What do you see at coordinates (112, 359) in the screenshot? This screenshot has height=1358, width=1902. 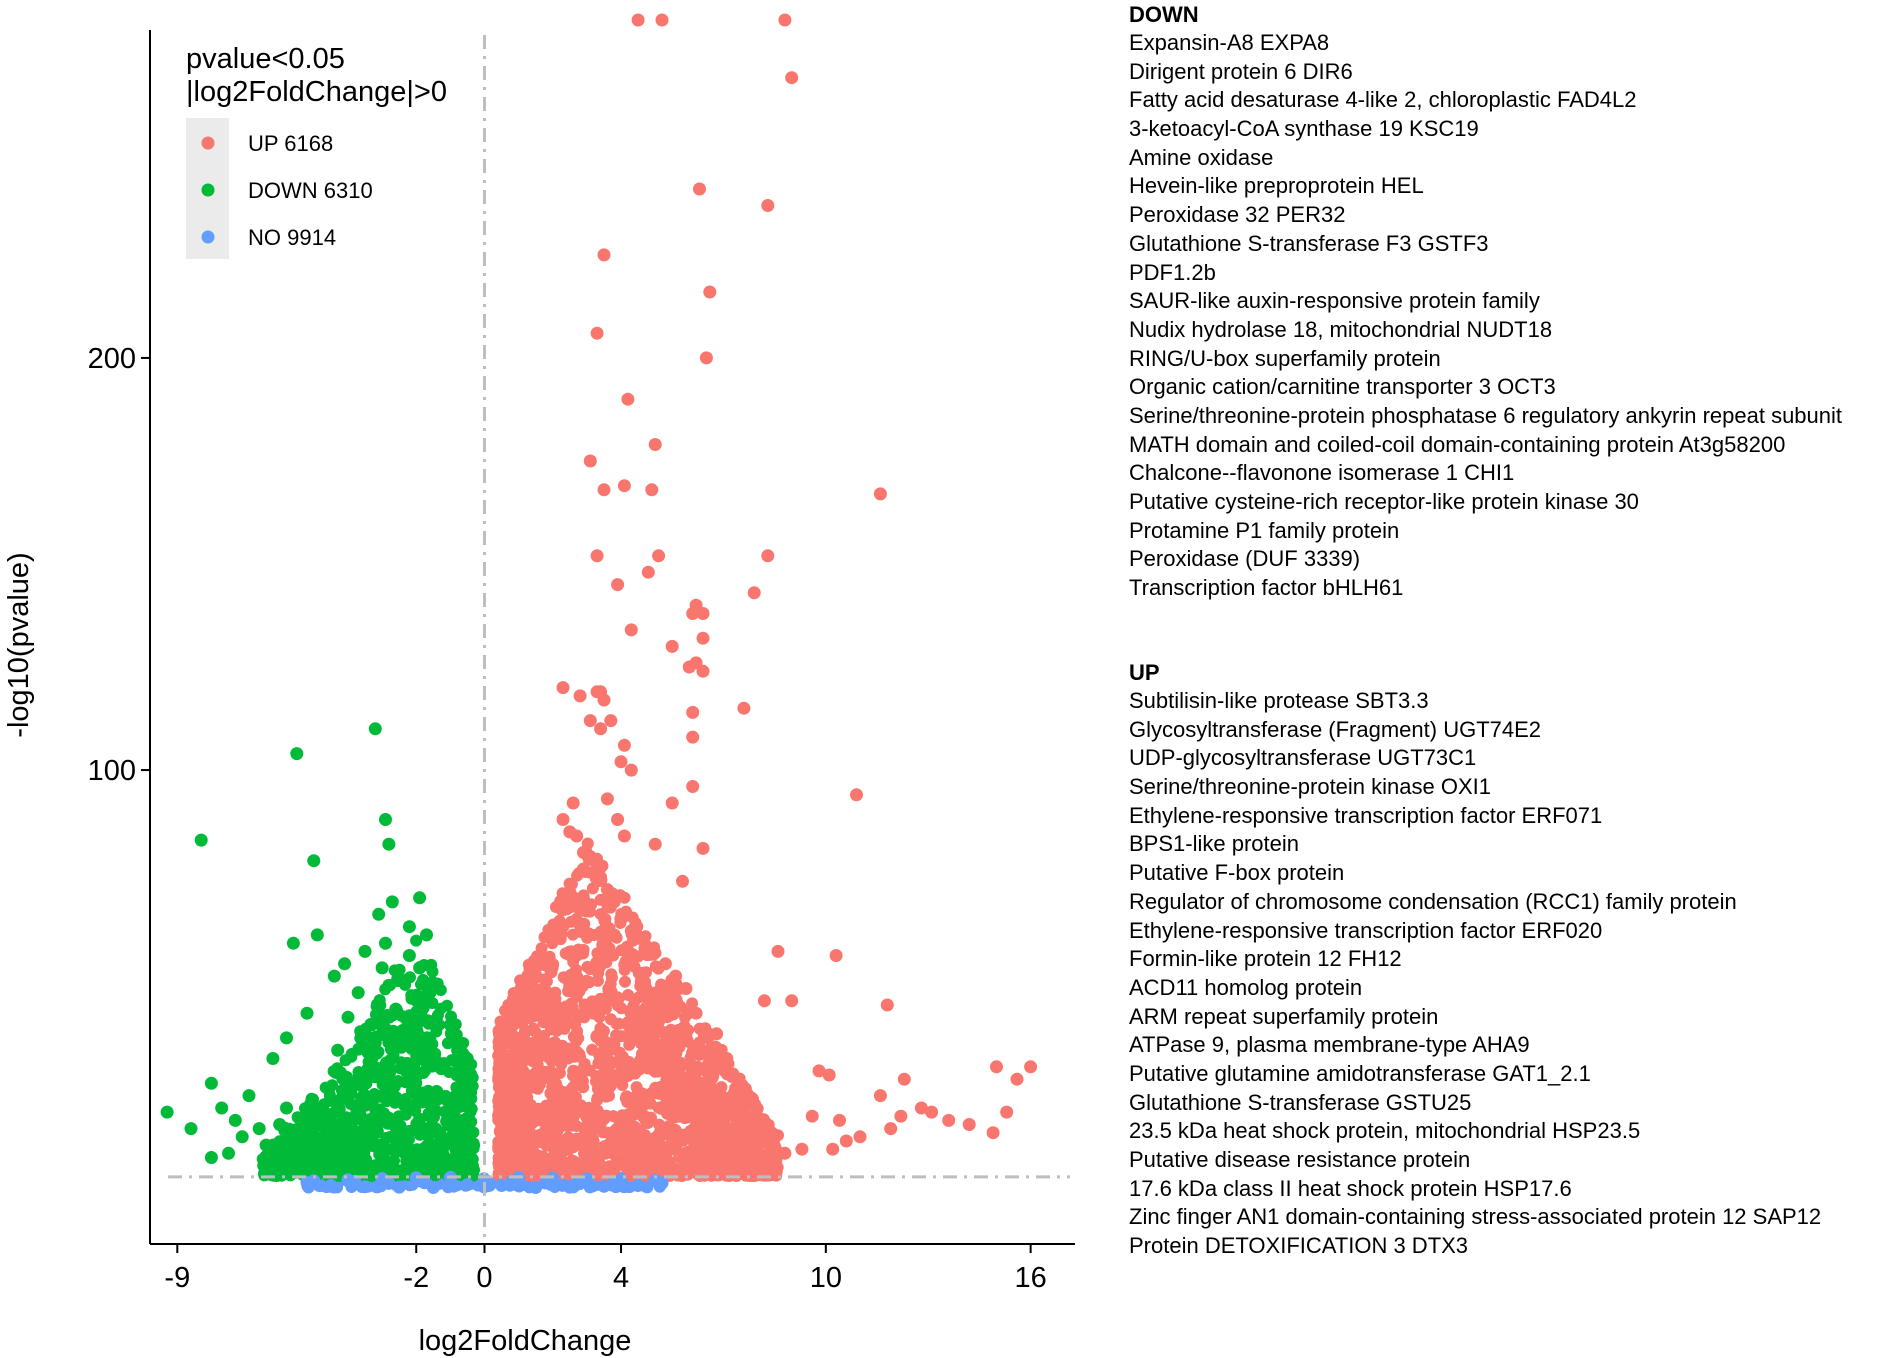 I see `y-tick-label: 200` at bounding box center [112, 359].